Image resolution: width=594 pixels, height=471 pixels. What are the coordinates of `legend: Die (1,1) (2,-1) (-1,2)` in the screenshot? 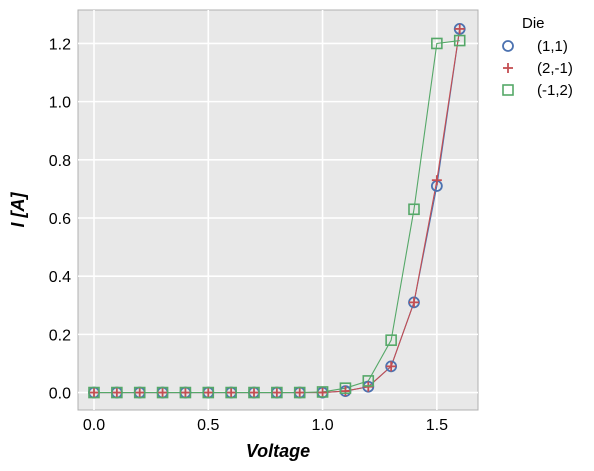 It's located at (537, 57).